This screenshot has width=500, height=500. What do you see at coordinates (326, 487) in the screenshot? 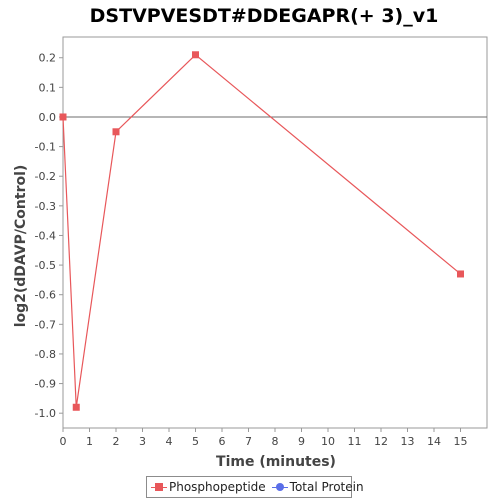
I see `legend-label-total-protein: Total Protein` at bounding box center [326, 487].